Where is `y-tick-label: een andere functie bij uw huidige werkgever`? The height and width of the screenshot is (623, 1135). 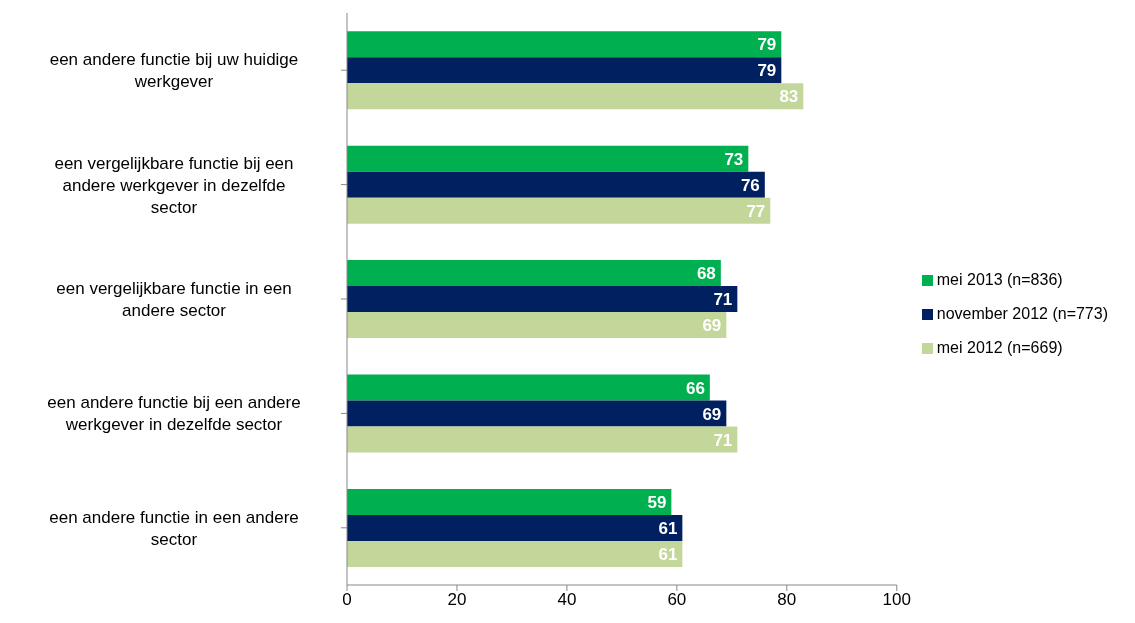
y-tick-label: een andere functie bij uw huidige werkgever is located at coordinates (174, 70).